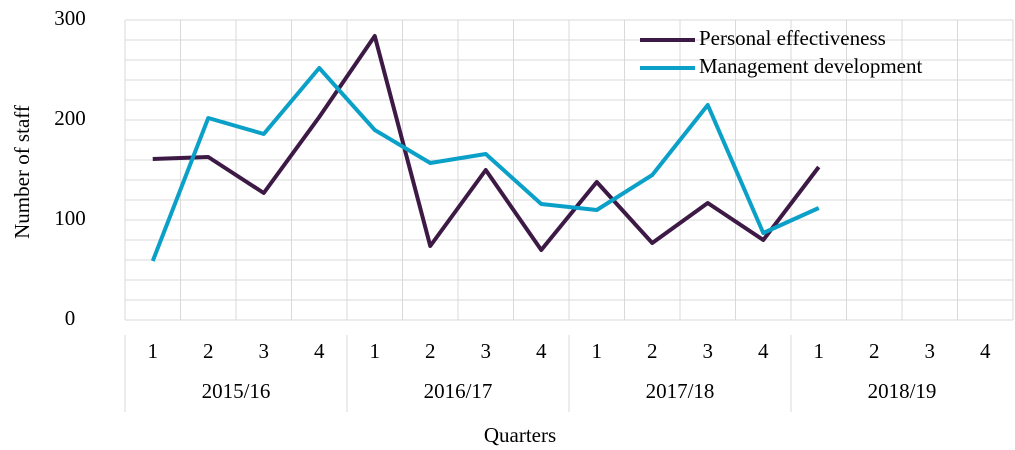 The height and width of the screenshot is (450, 1015). I want to click on group-label: 2015/16, so click(236, 391).